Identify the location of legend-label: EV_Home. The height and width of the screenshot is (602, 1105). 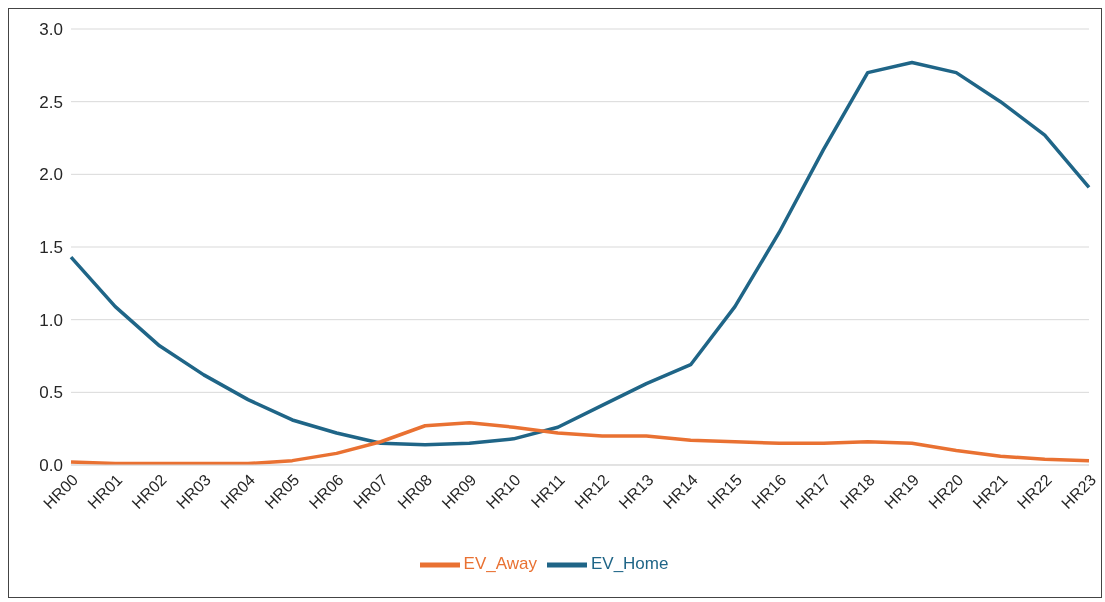
(629, 564).